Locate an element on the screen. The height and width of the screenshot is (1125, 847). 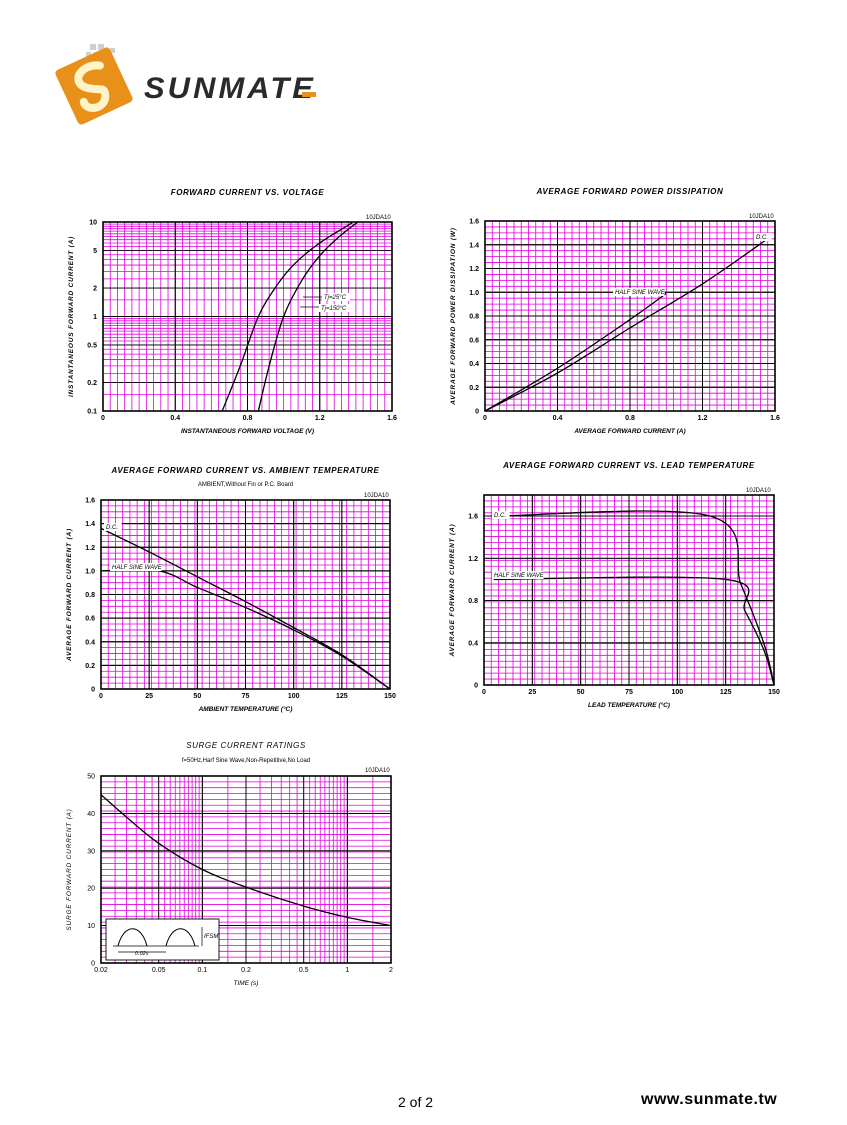
x-tick-label: 0.1 is located at coordinates (202, 970).